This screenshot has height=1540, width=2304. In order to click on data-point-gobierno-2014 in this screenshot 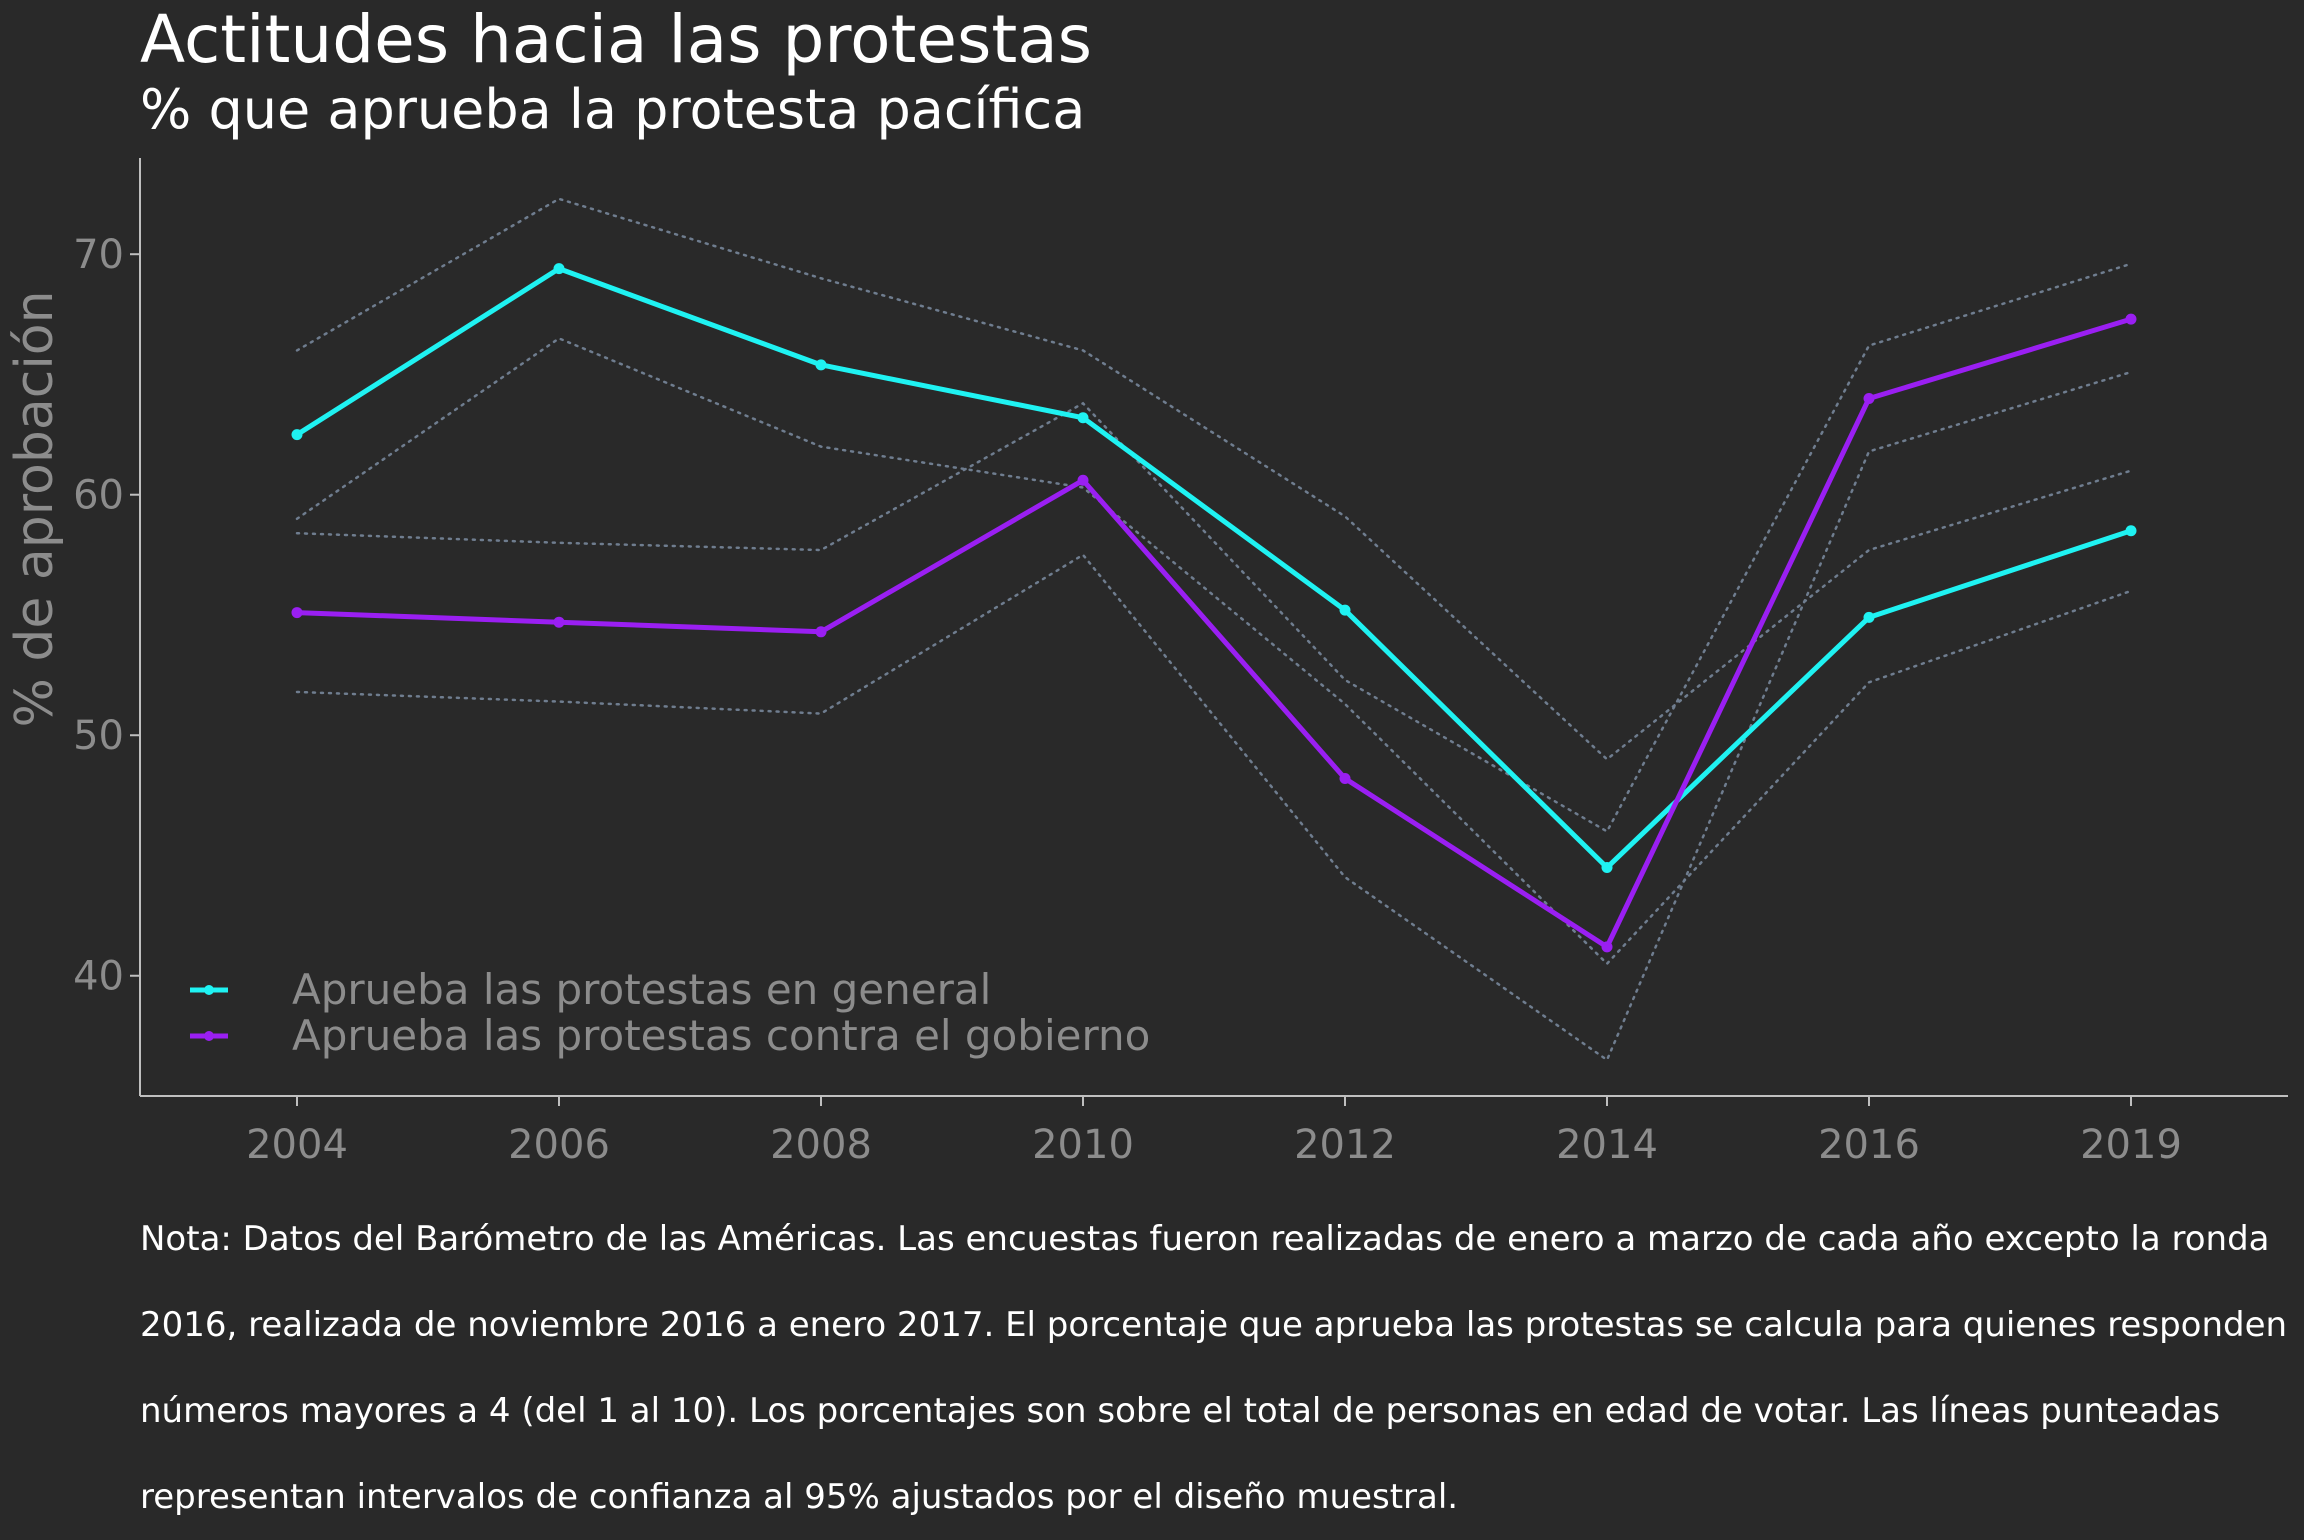, I will do `click(1607, 947)`.